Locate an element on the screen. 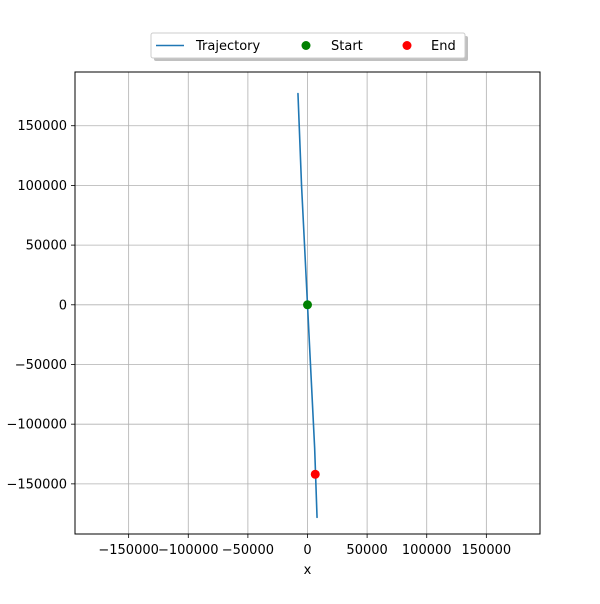 Image resolution: width=600 pixels, height=604 pixels. legend-label-trajectory: Trajectory is located at coordinates (227, 46).